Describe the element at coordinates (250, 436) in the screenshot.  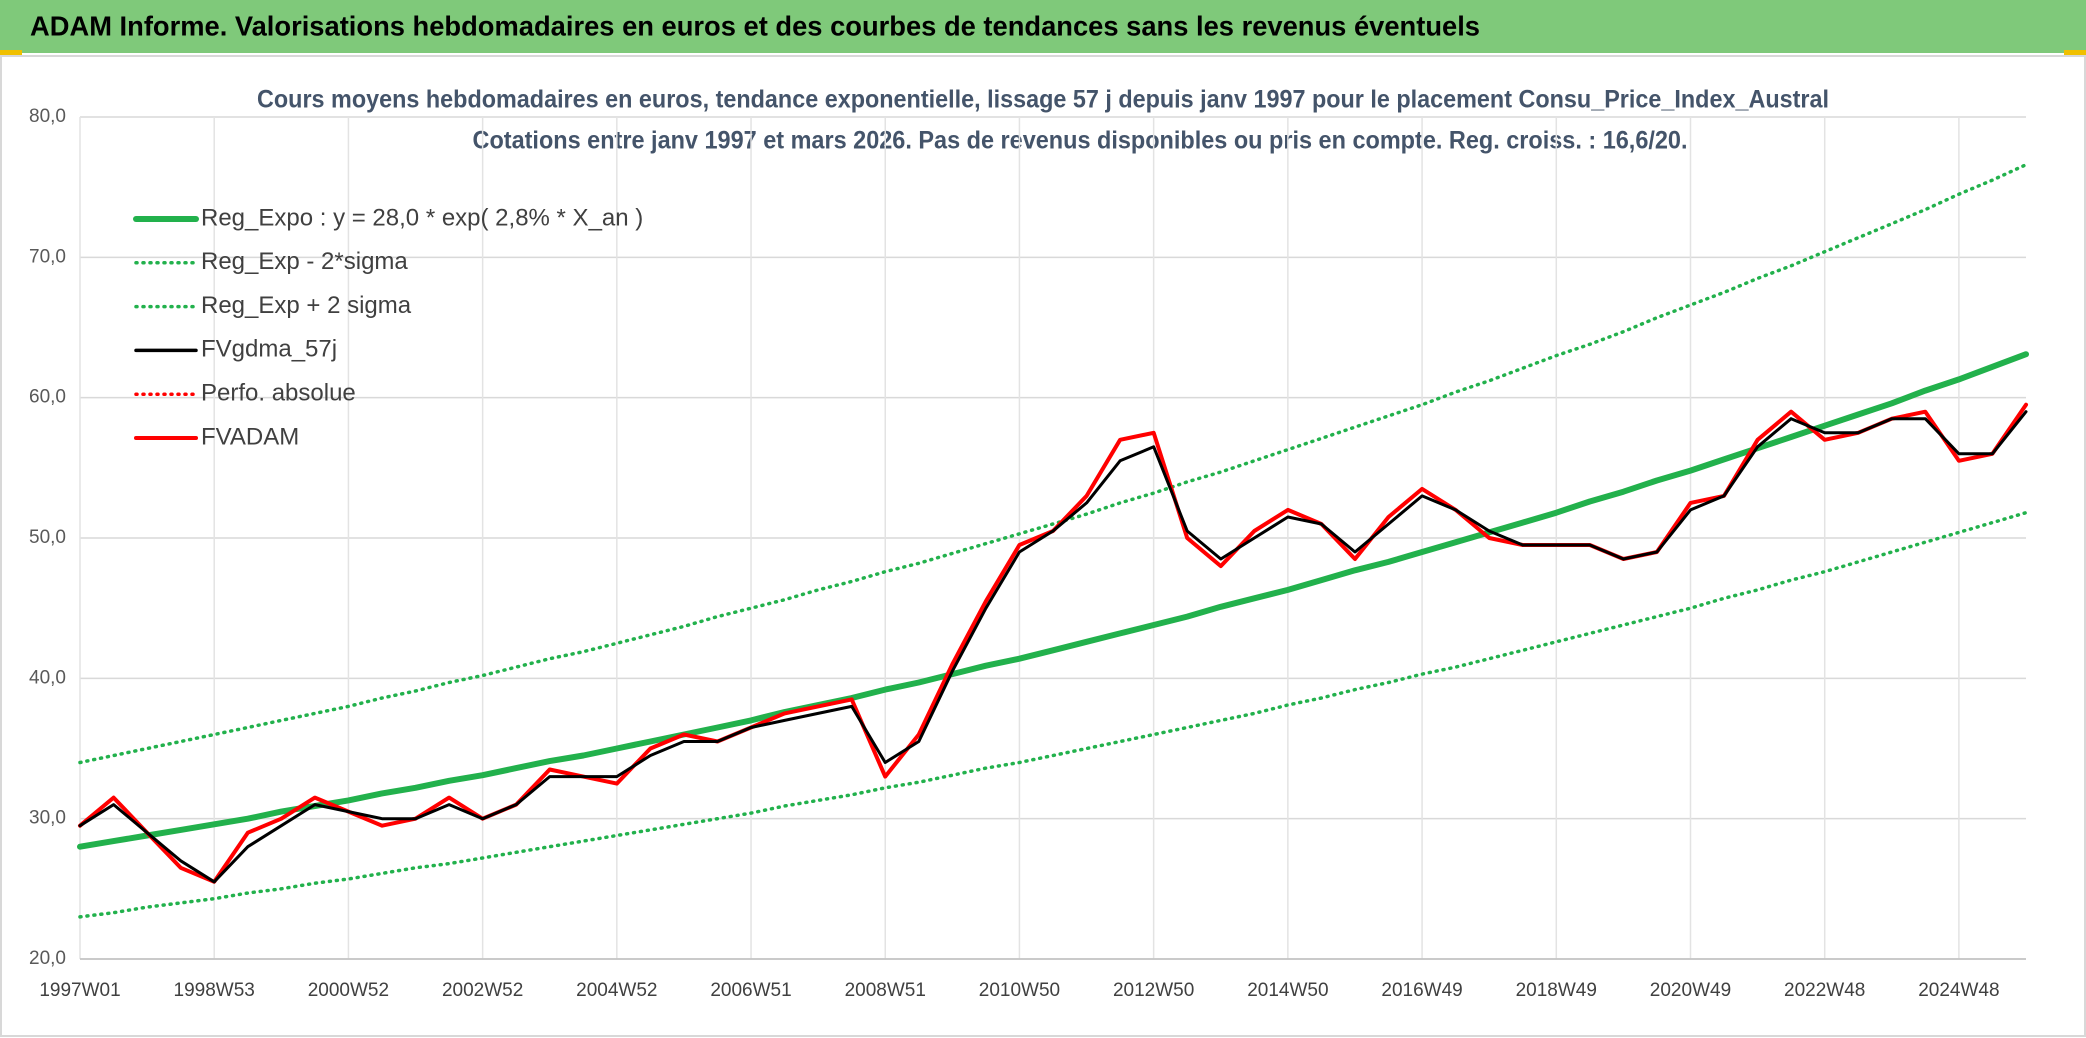
I see `legend-label: FVADAM` at that location.